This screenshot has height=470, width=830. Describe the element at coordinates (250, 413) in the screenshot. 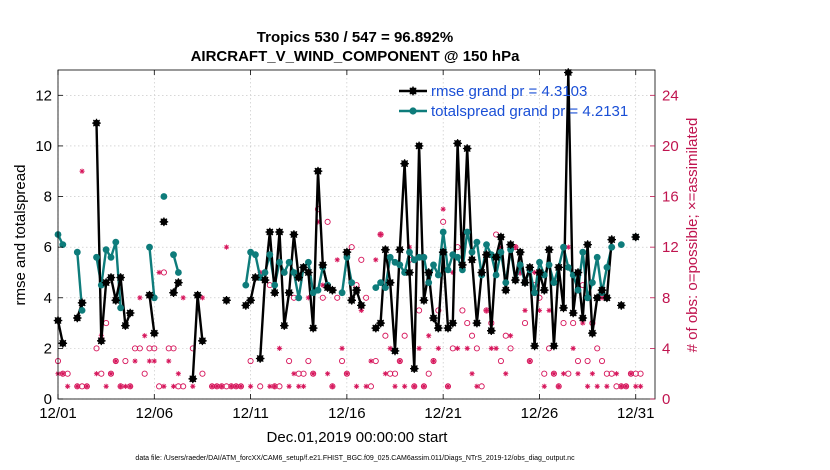

I see `x-tick-label: 12/11` at that location.